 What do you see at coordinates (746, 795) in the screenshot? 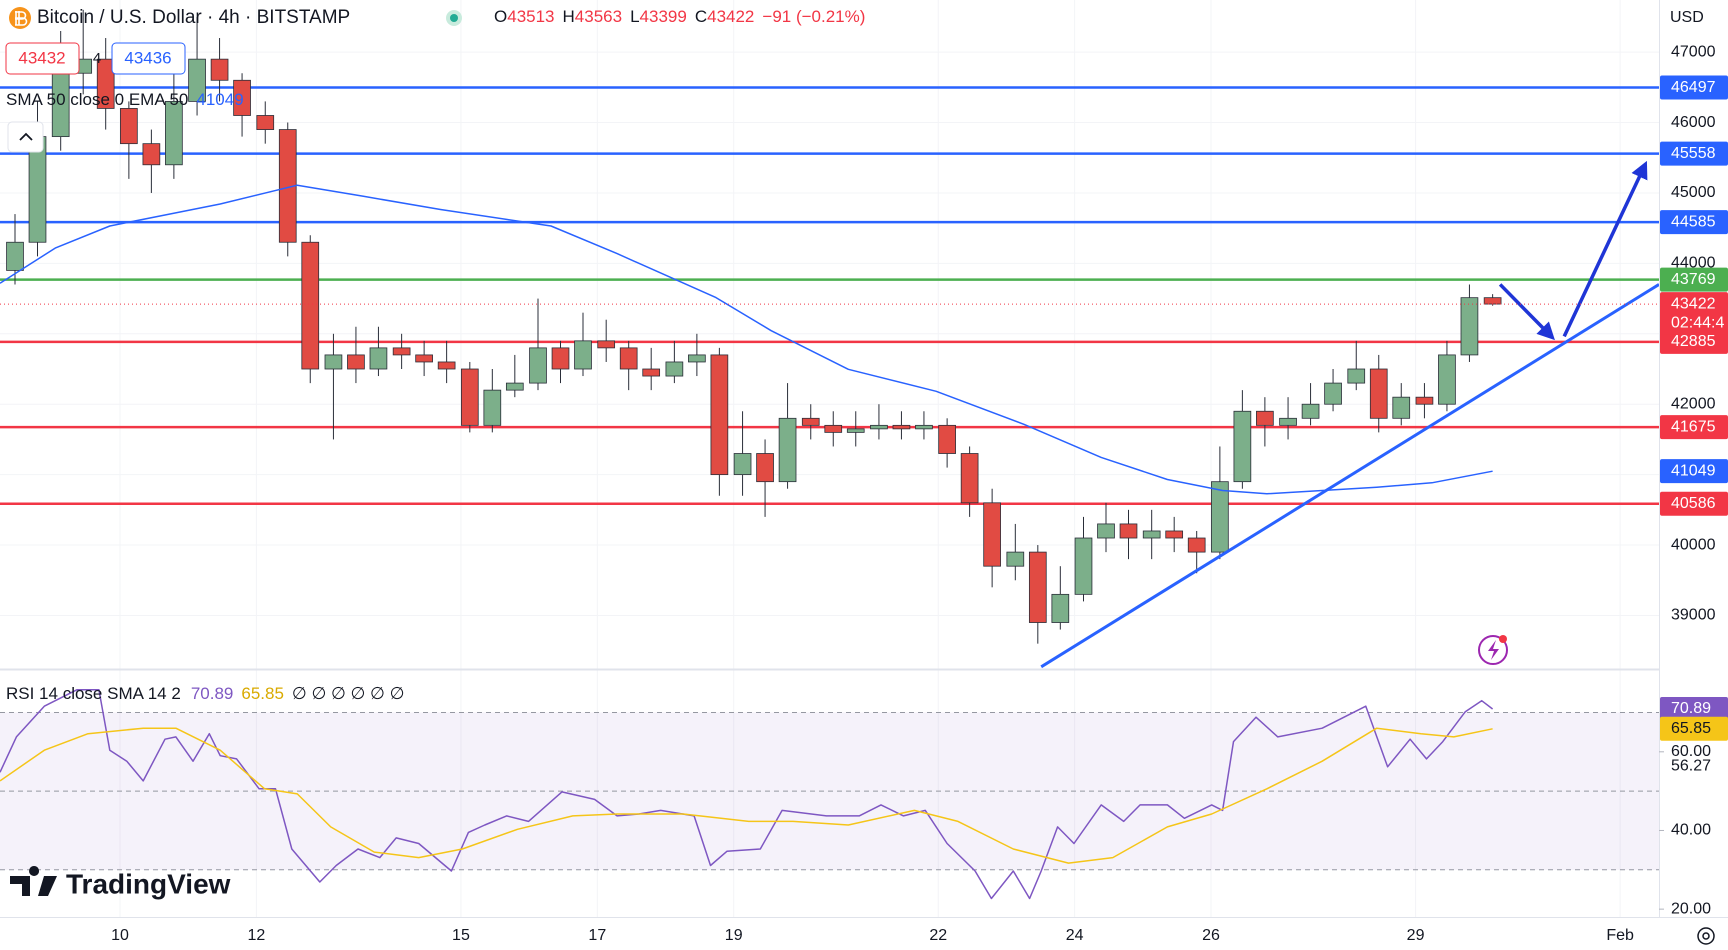
I see `rsi-sma-line` at bounding box center [746, 795].